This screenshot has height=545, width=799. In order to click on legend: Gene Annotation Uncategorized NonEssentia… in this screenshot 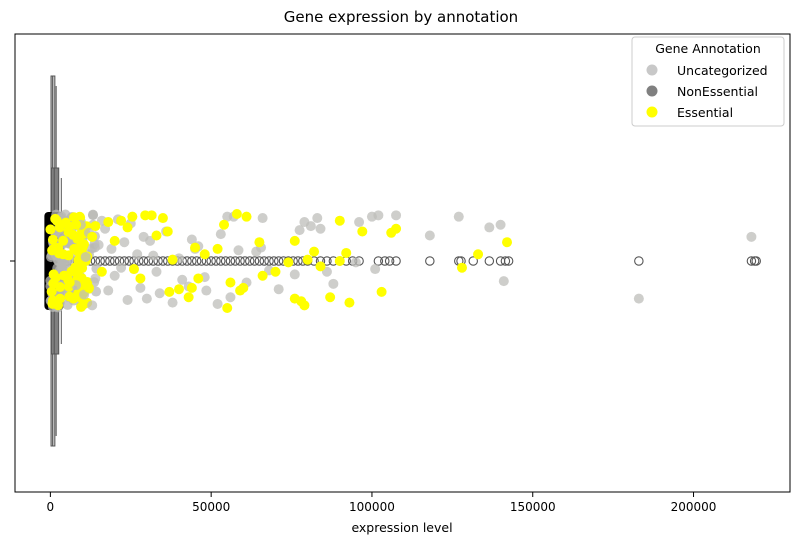, I will do `click(708, 81)`.